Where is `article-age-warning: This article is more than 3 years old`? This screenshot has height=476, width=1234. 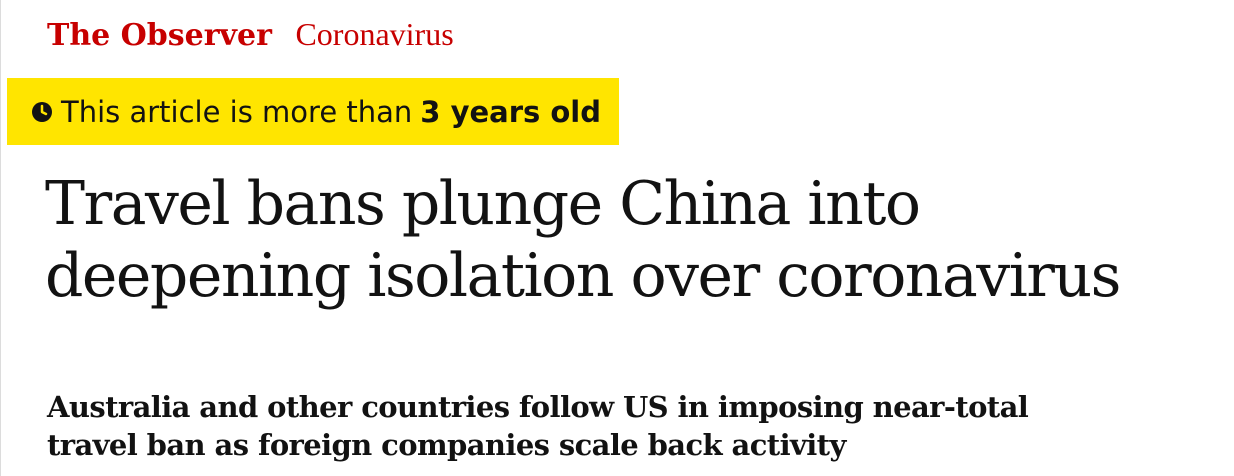 article-age-warning: This article is more than 3 years old is located at coordinates (313, 111).